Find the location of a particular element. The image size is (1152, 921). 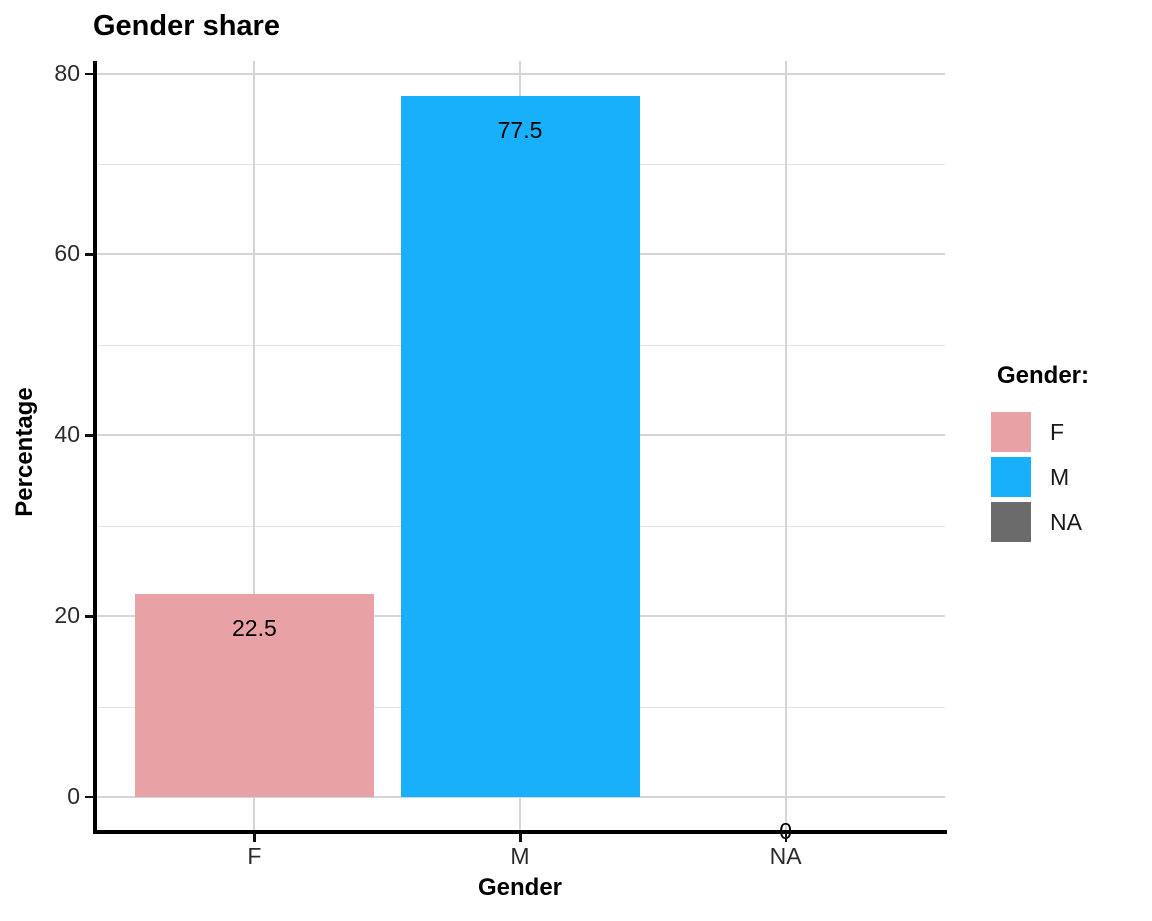

y-tick-label: 60 is located at coordinates (67, 253).